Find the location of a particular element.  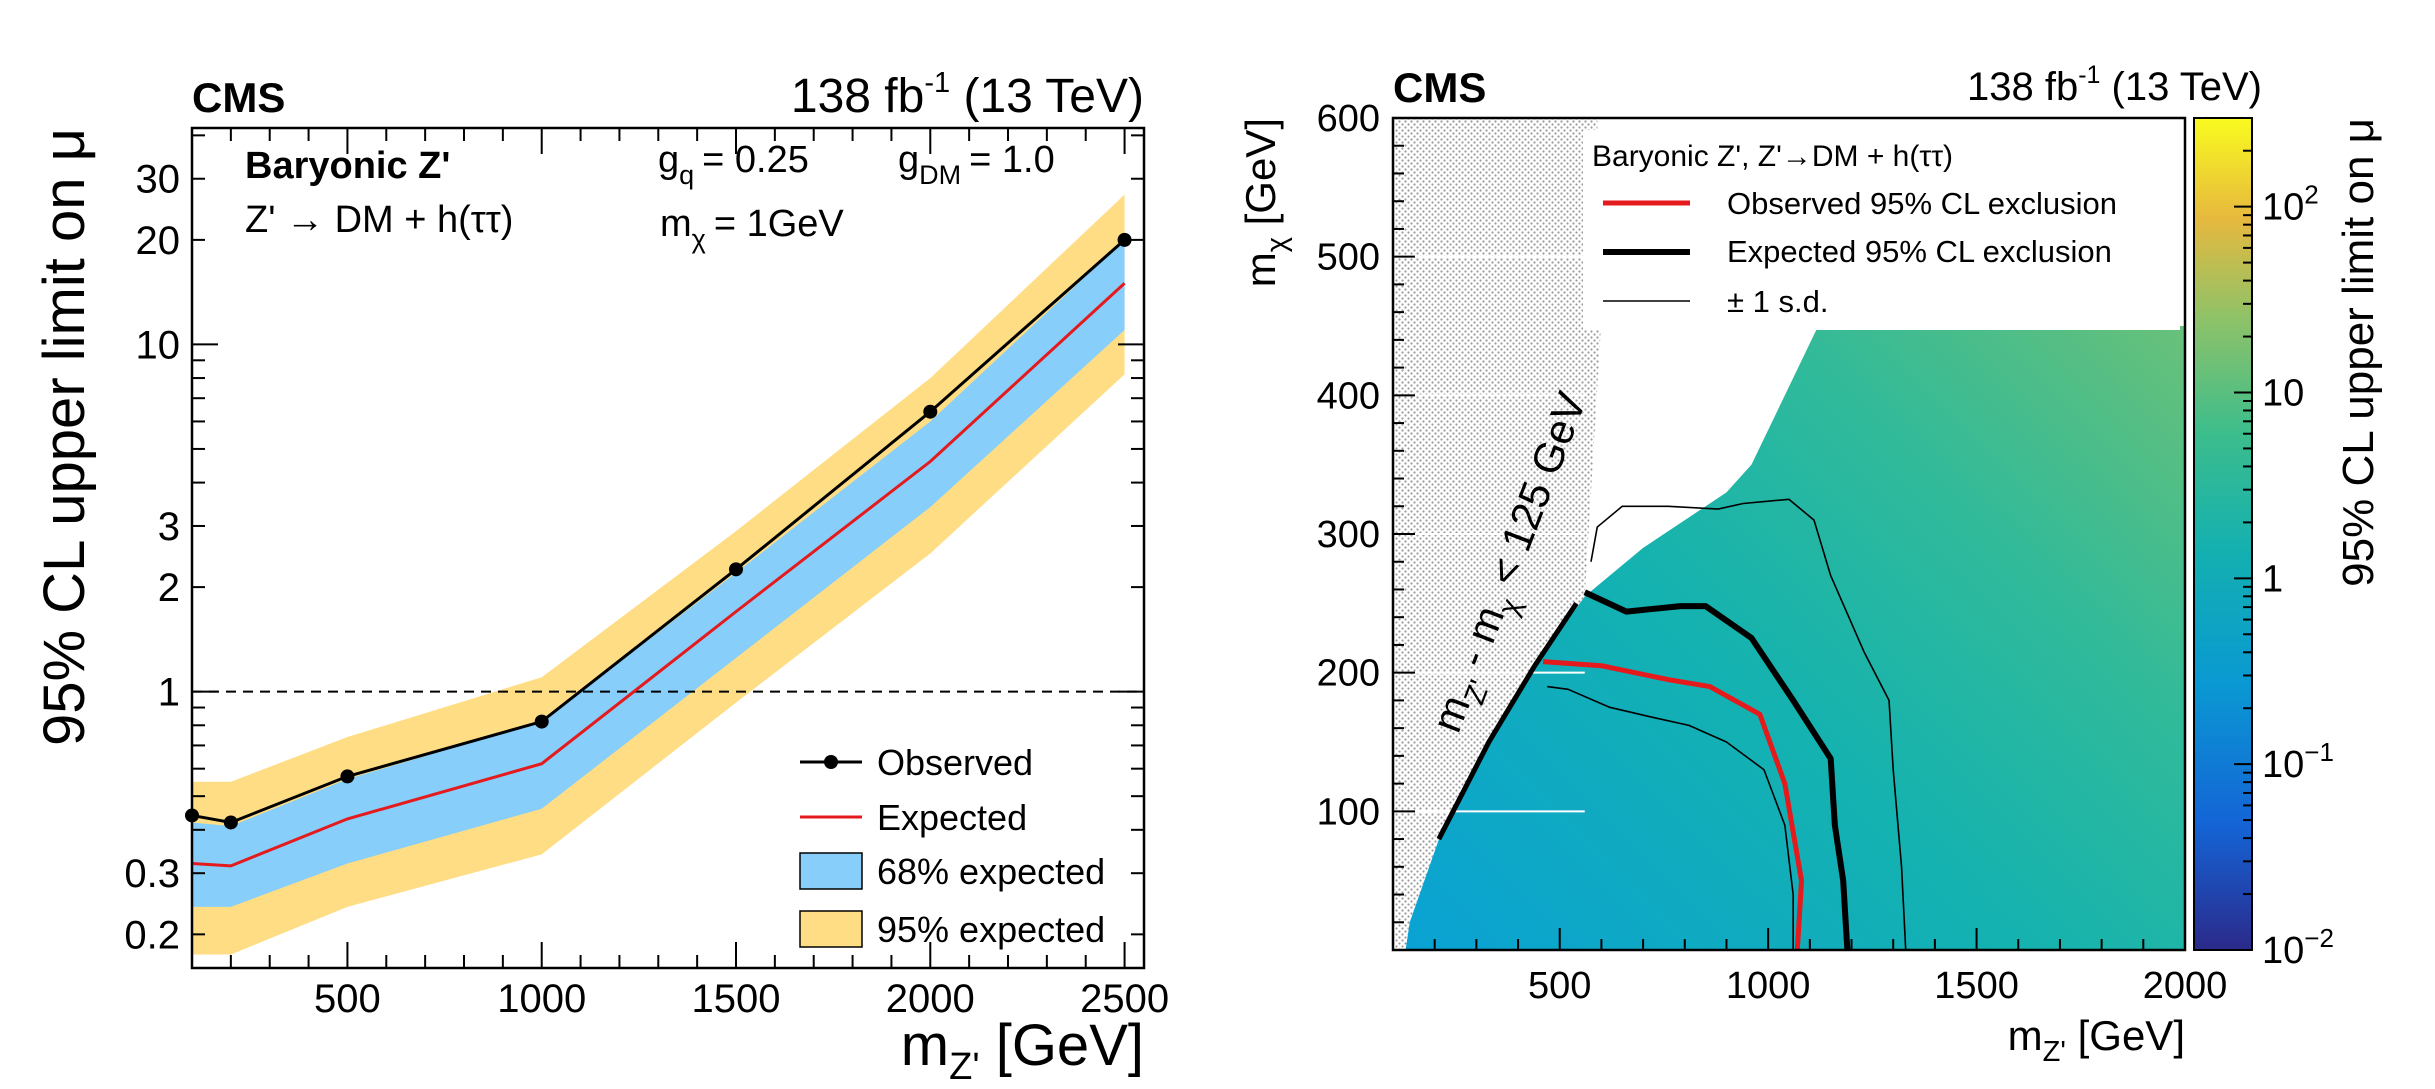

x-axis-label-right: mZ' [GeV] is located at coordinates (2096, 1040).